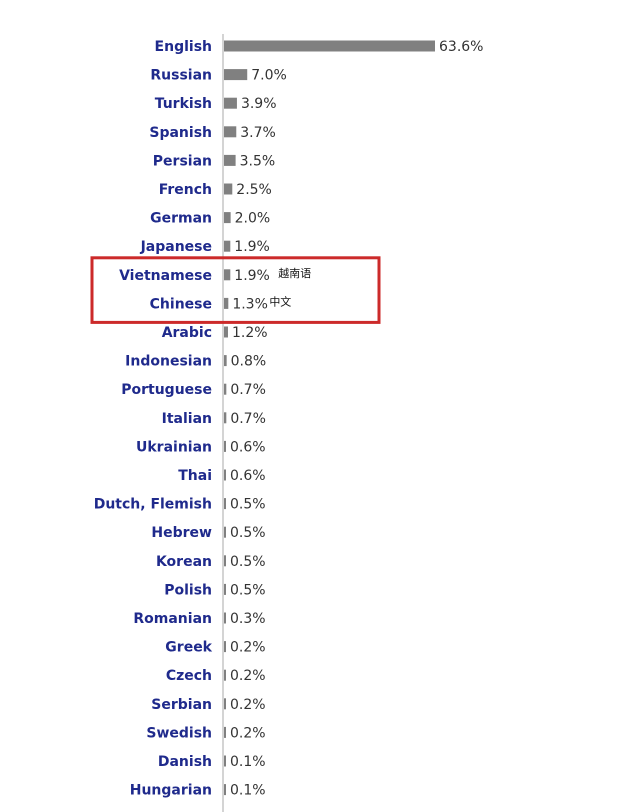 The image size is (618, 812). What do you see at coordinates (258, 161) in the screenshot?
I see `value-label: 3.5%` at bounding box center [258, 161].